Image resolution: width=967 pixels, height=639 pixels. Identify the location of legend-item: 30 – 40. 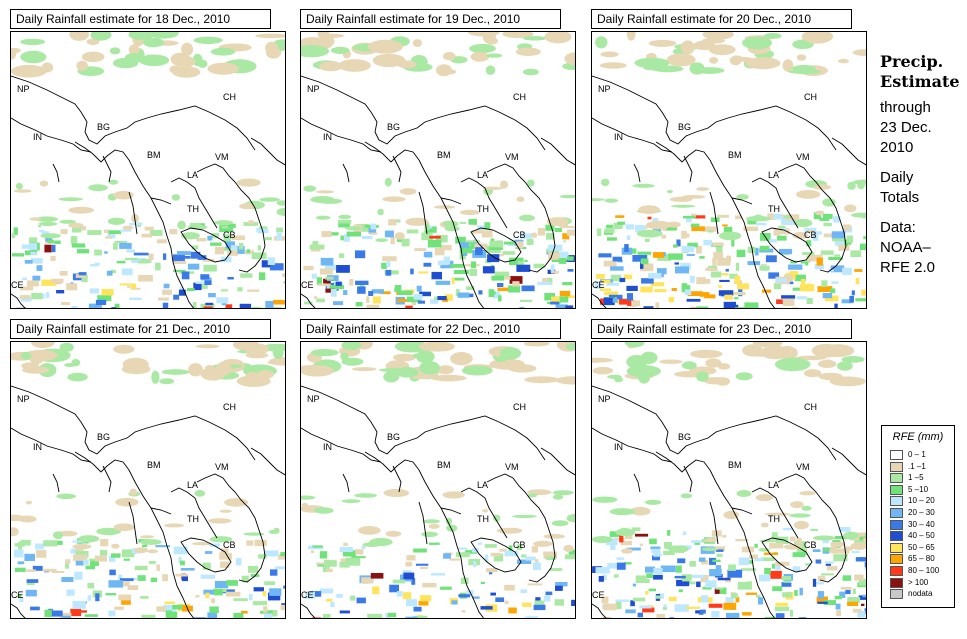
(922, 525).